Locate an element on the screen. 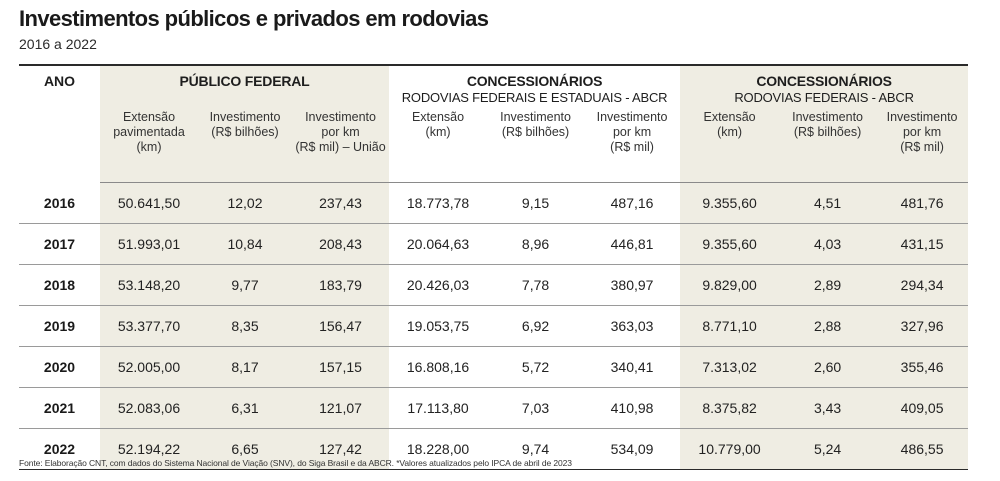 Image resolution: width=1000 pixels, height=481 pixels. value-cell: 5,24 is located at coordinates (828, 449).